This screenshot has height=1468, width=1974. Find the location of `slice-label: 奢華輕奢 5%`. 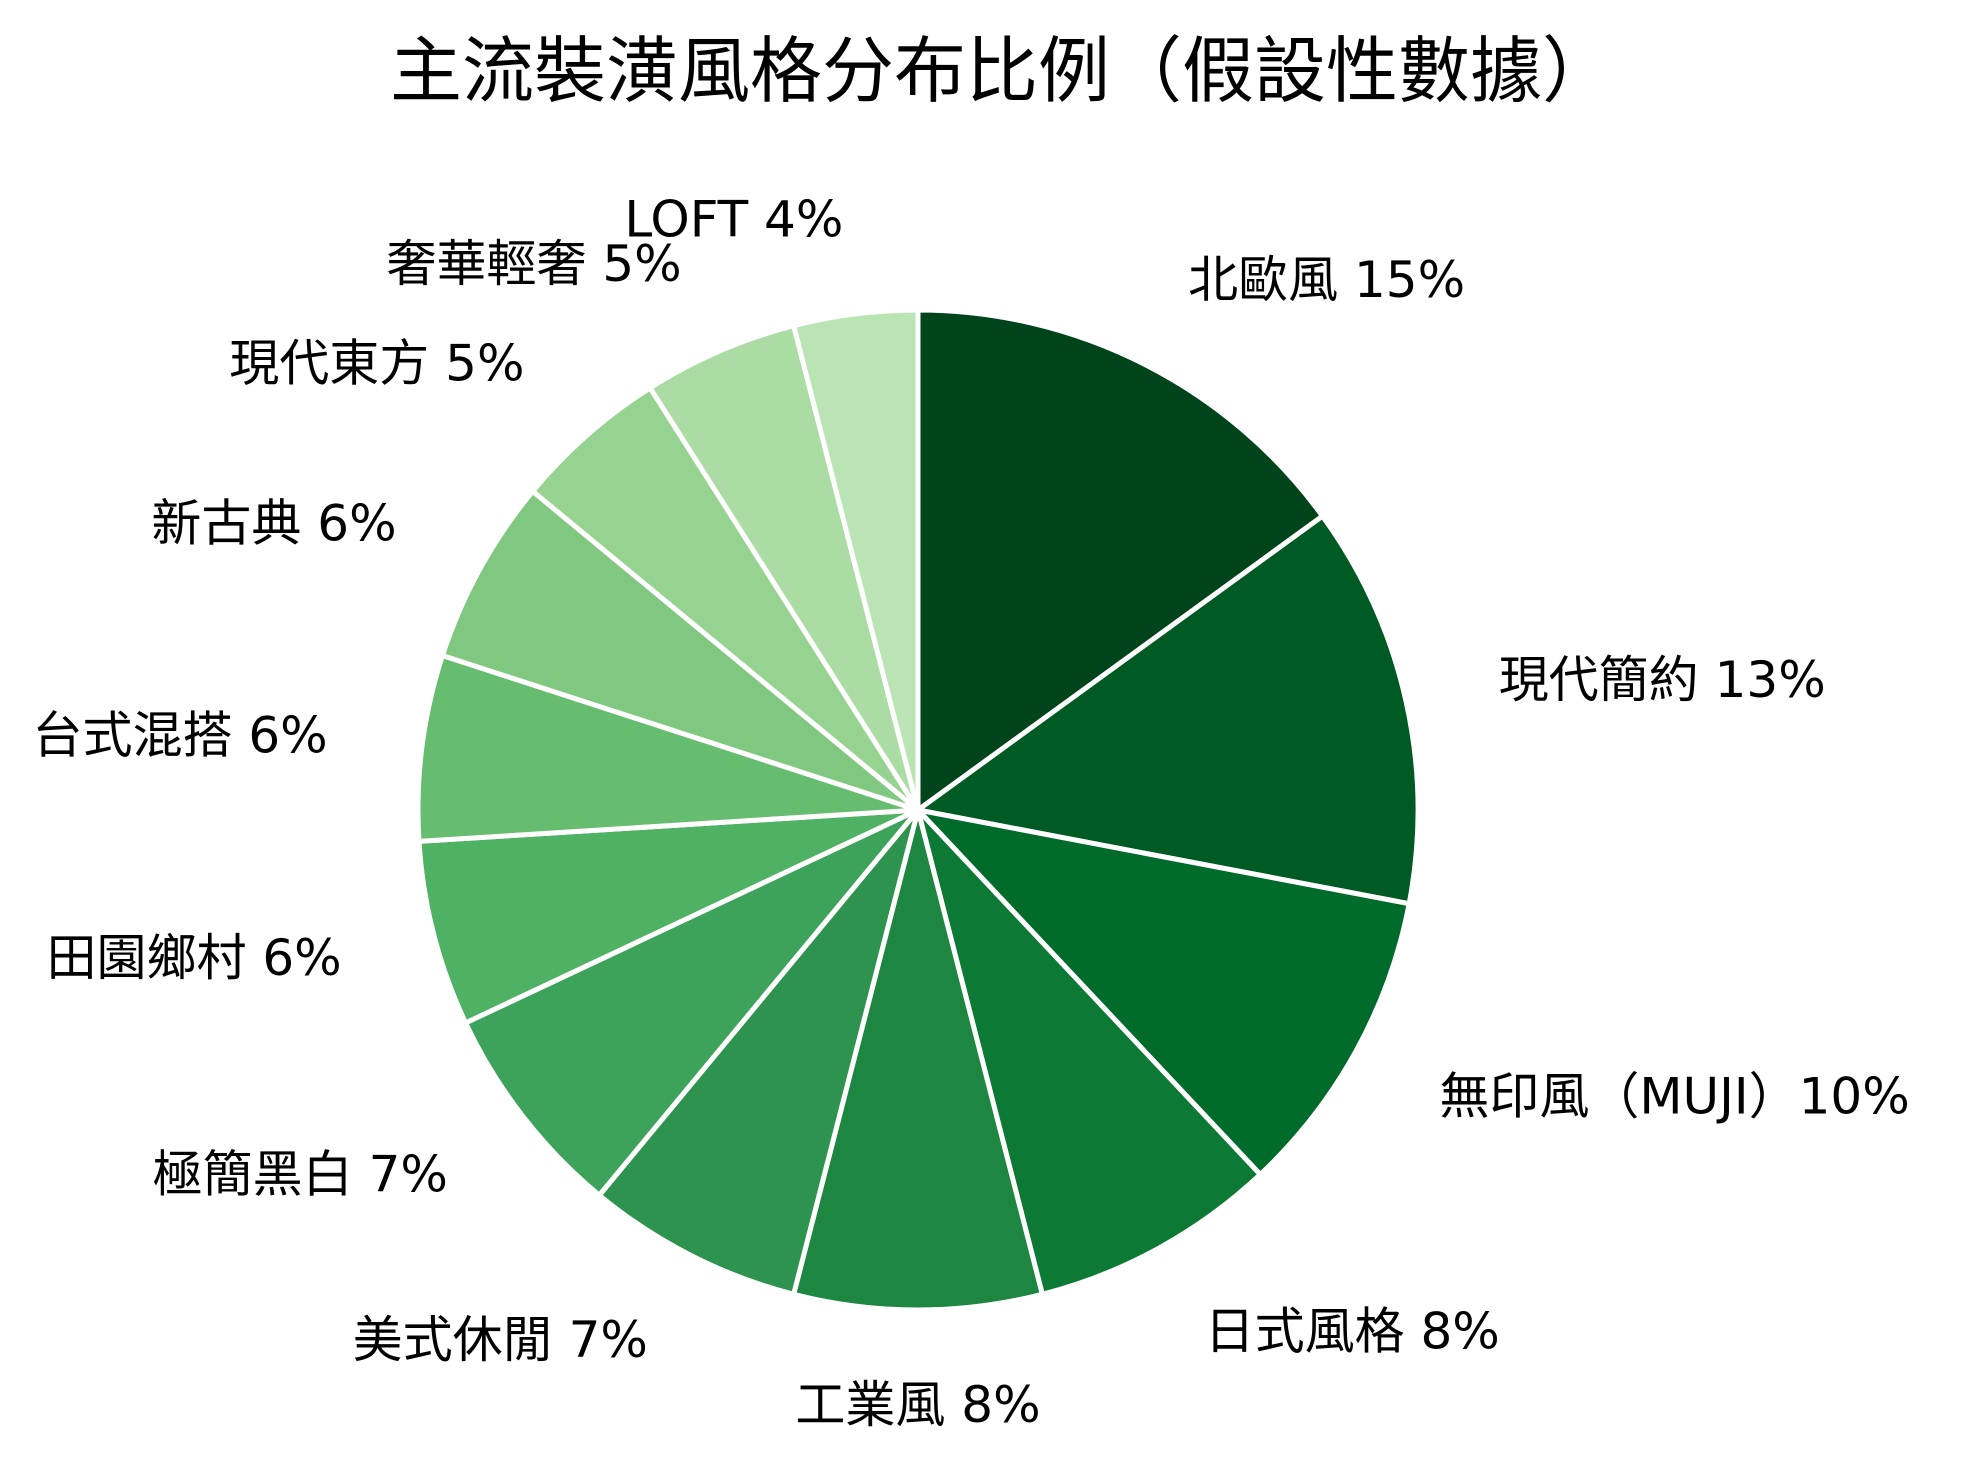

slice-label: 奢華輕奢 5% is located at coordinates (533, 264).